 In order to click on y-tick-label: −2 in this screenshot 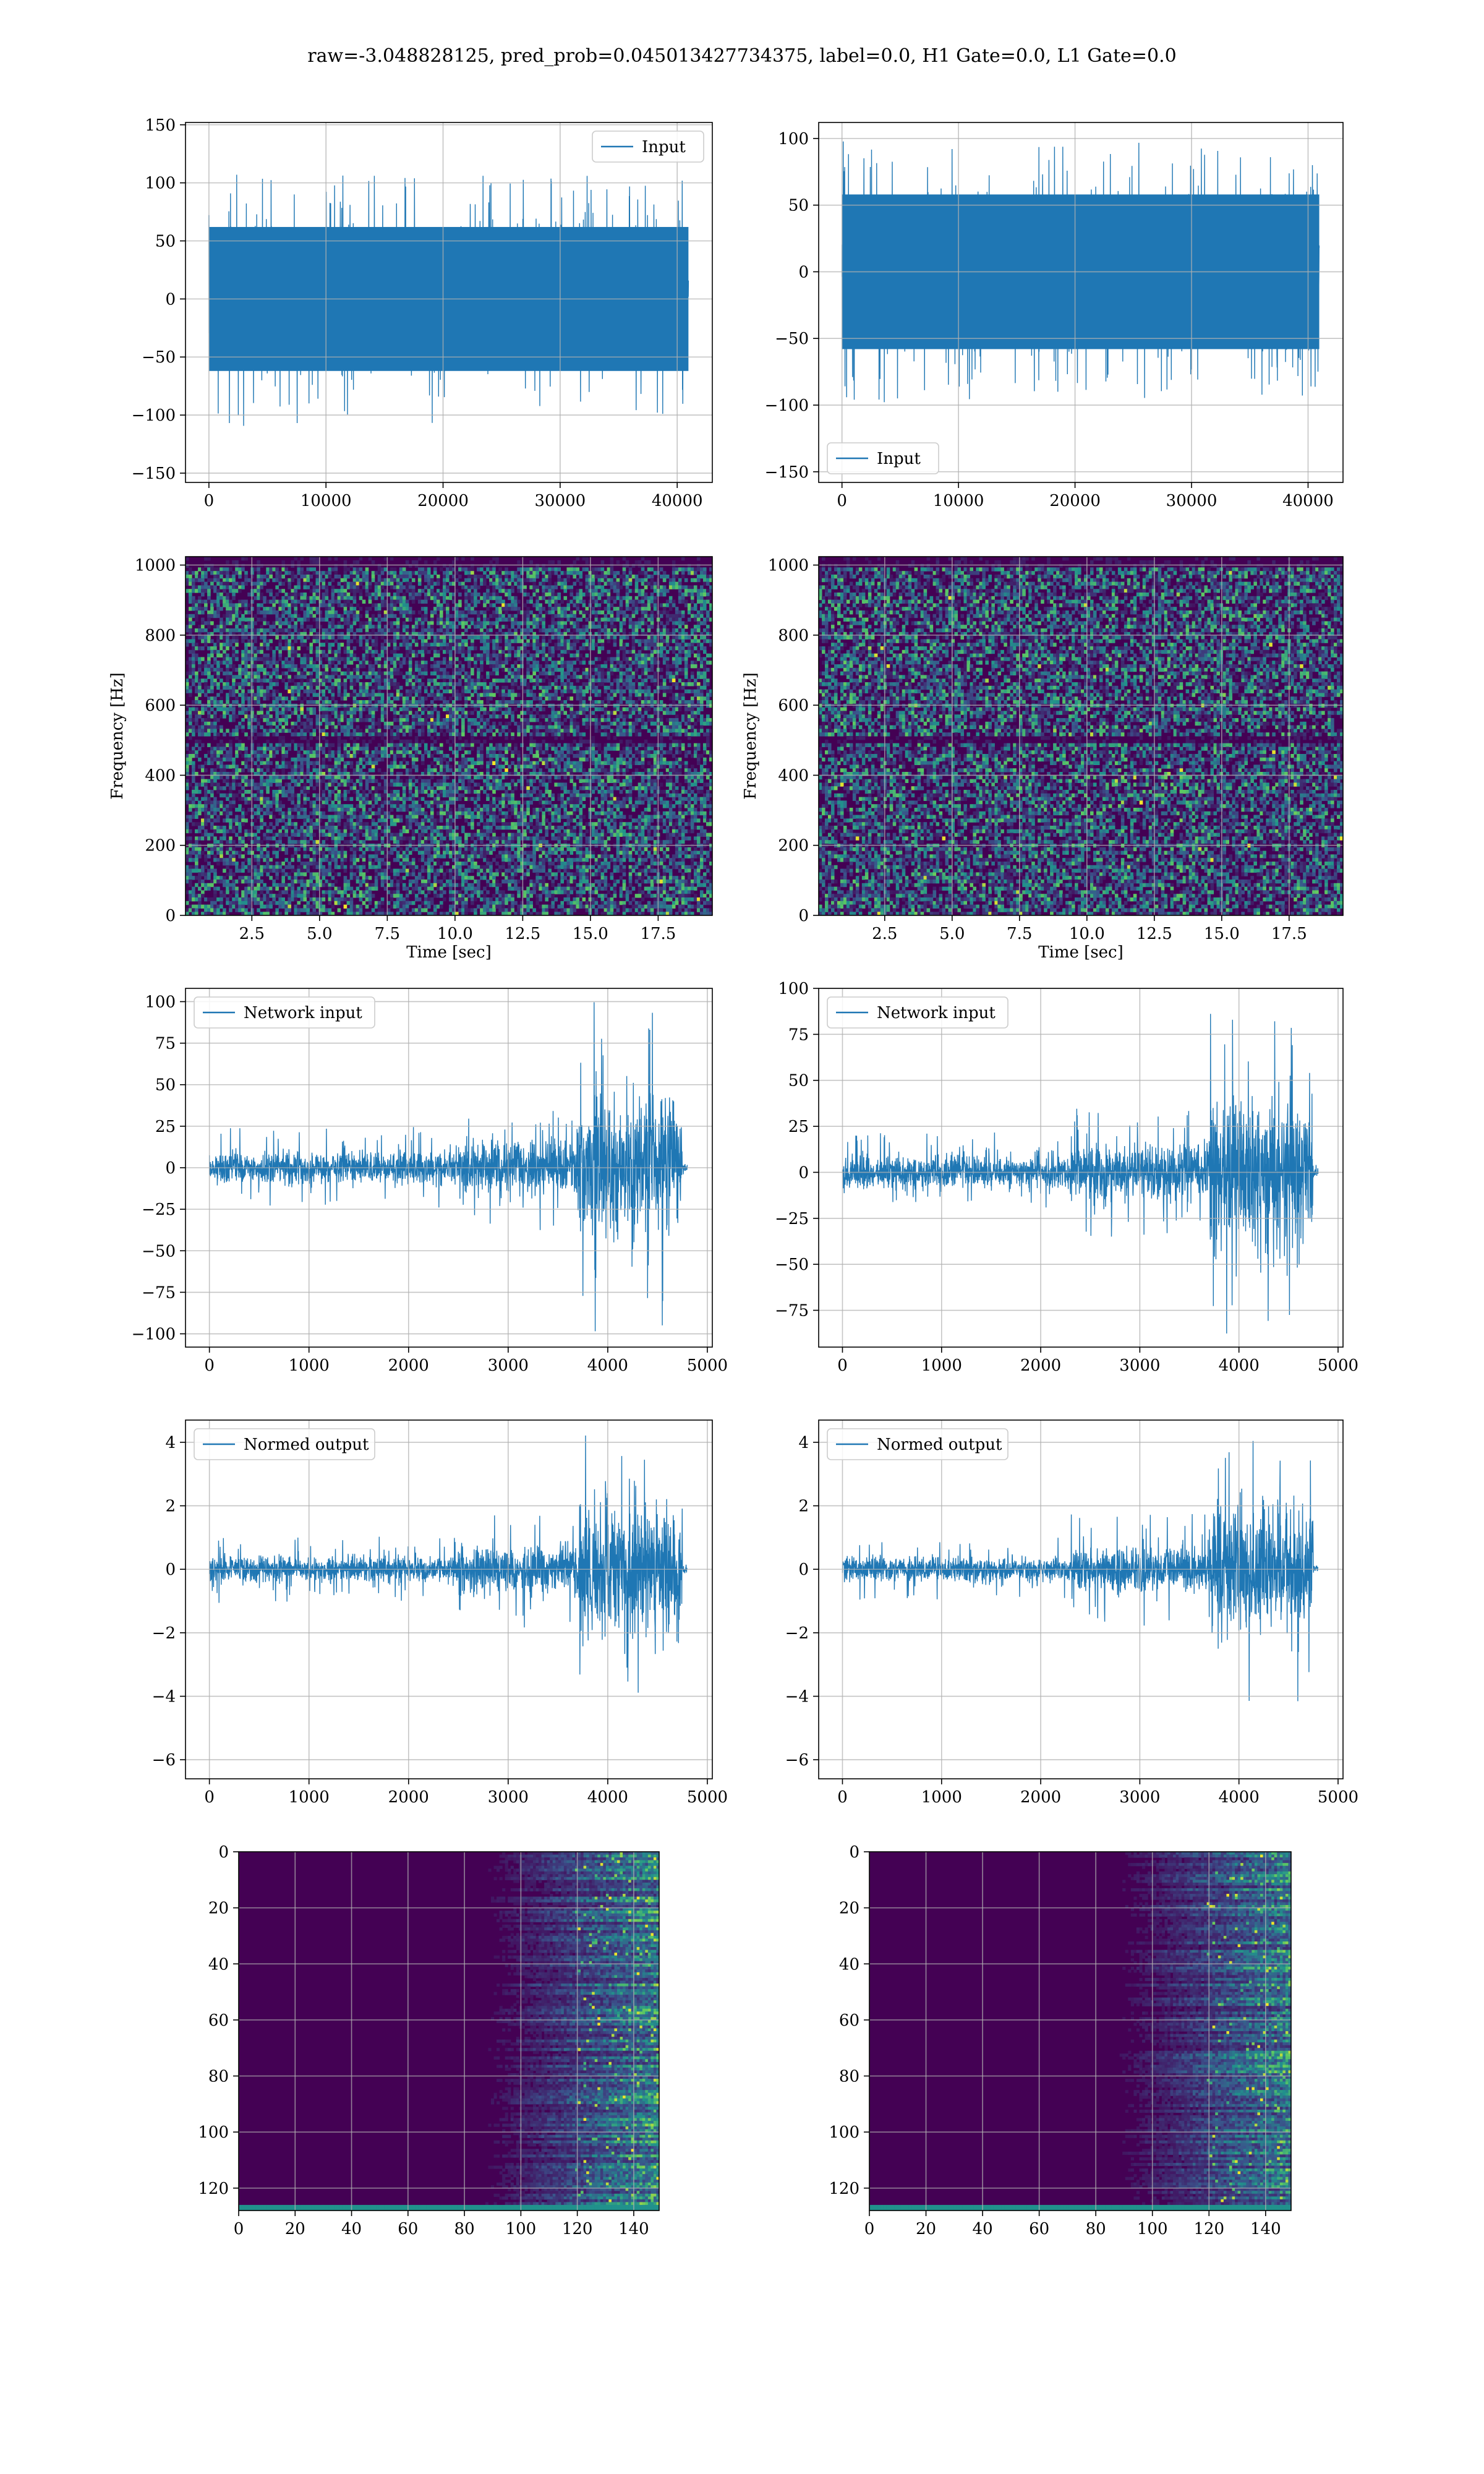, I will do `click(164, 1633)`.